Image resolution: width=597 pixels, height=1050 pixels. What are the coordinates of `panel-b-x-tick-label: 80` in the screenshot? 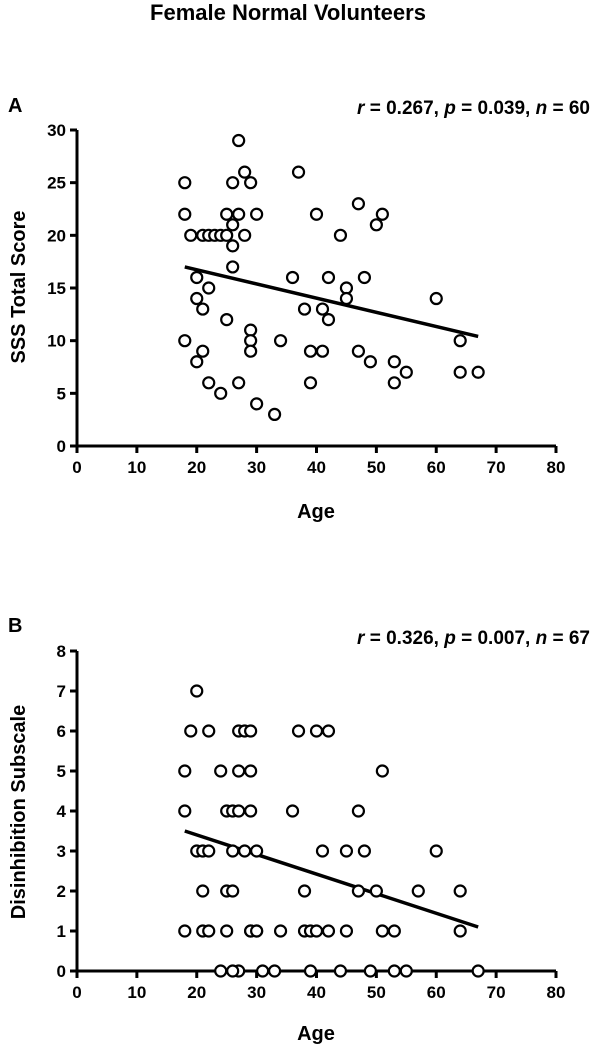 It's located at (556, 992).